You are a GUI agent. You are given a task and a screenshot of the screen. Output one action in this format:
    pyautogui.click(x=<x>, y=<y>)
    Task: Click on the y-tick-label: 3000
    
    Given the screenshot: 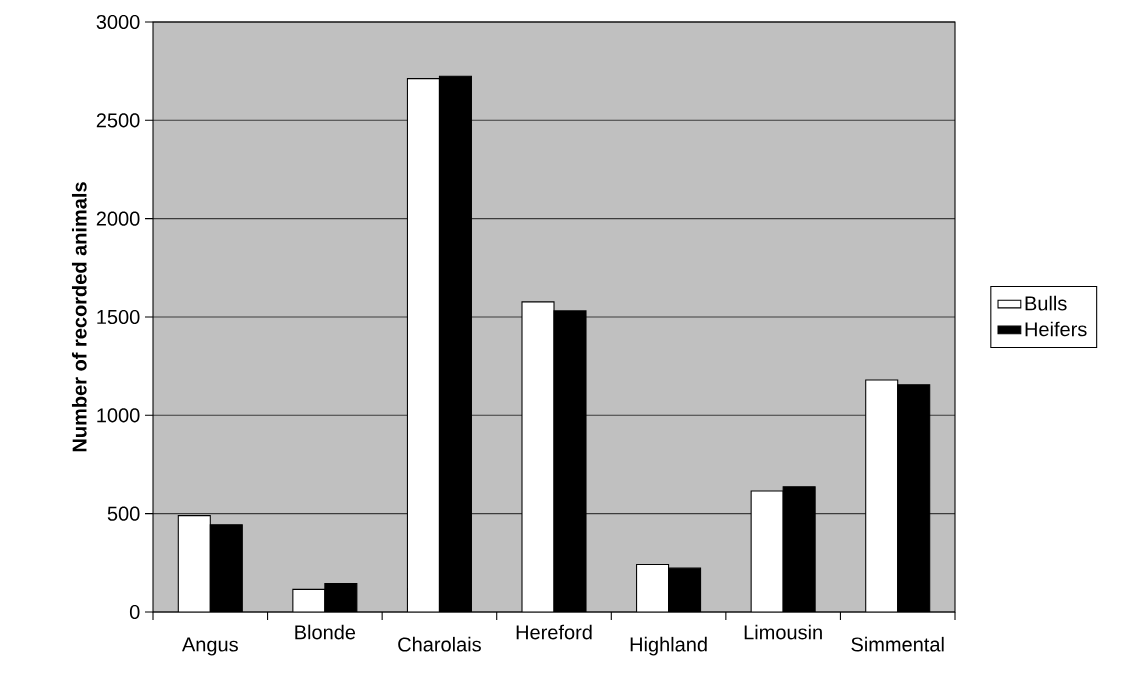 What is the action you would take?
    pyautogui.click(x=118, y=22)
    